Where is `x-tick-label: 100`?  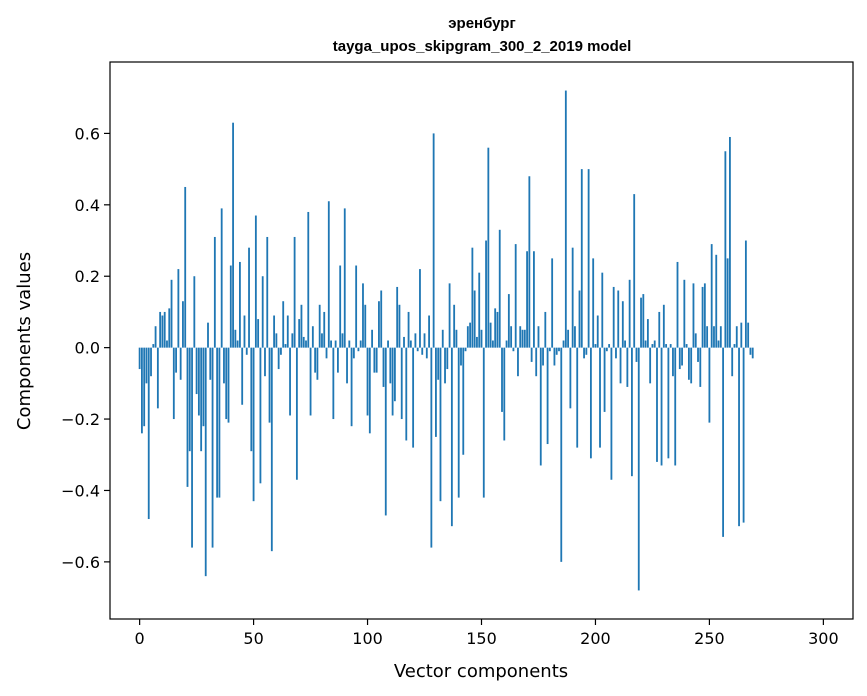 x-tick-label: 100 is located at coordinates (367, 638).